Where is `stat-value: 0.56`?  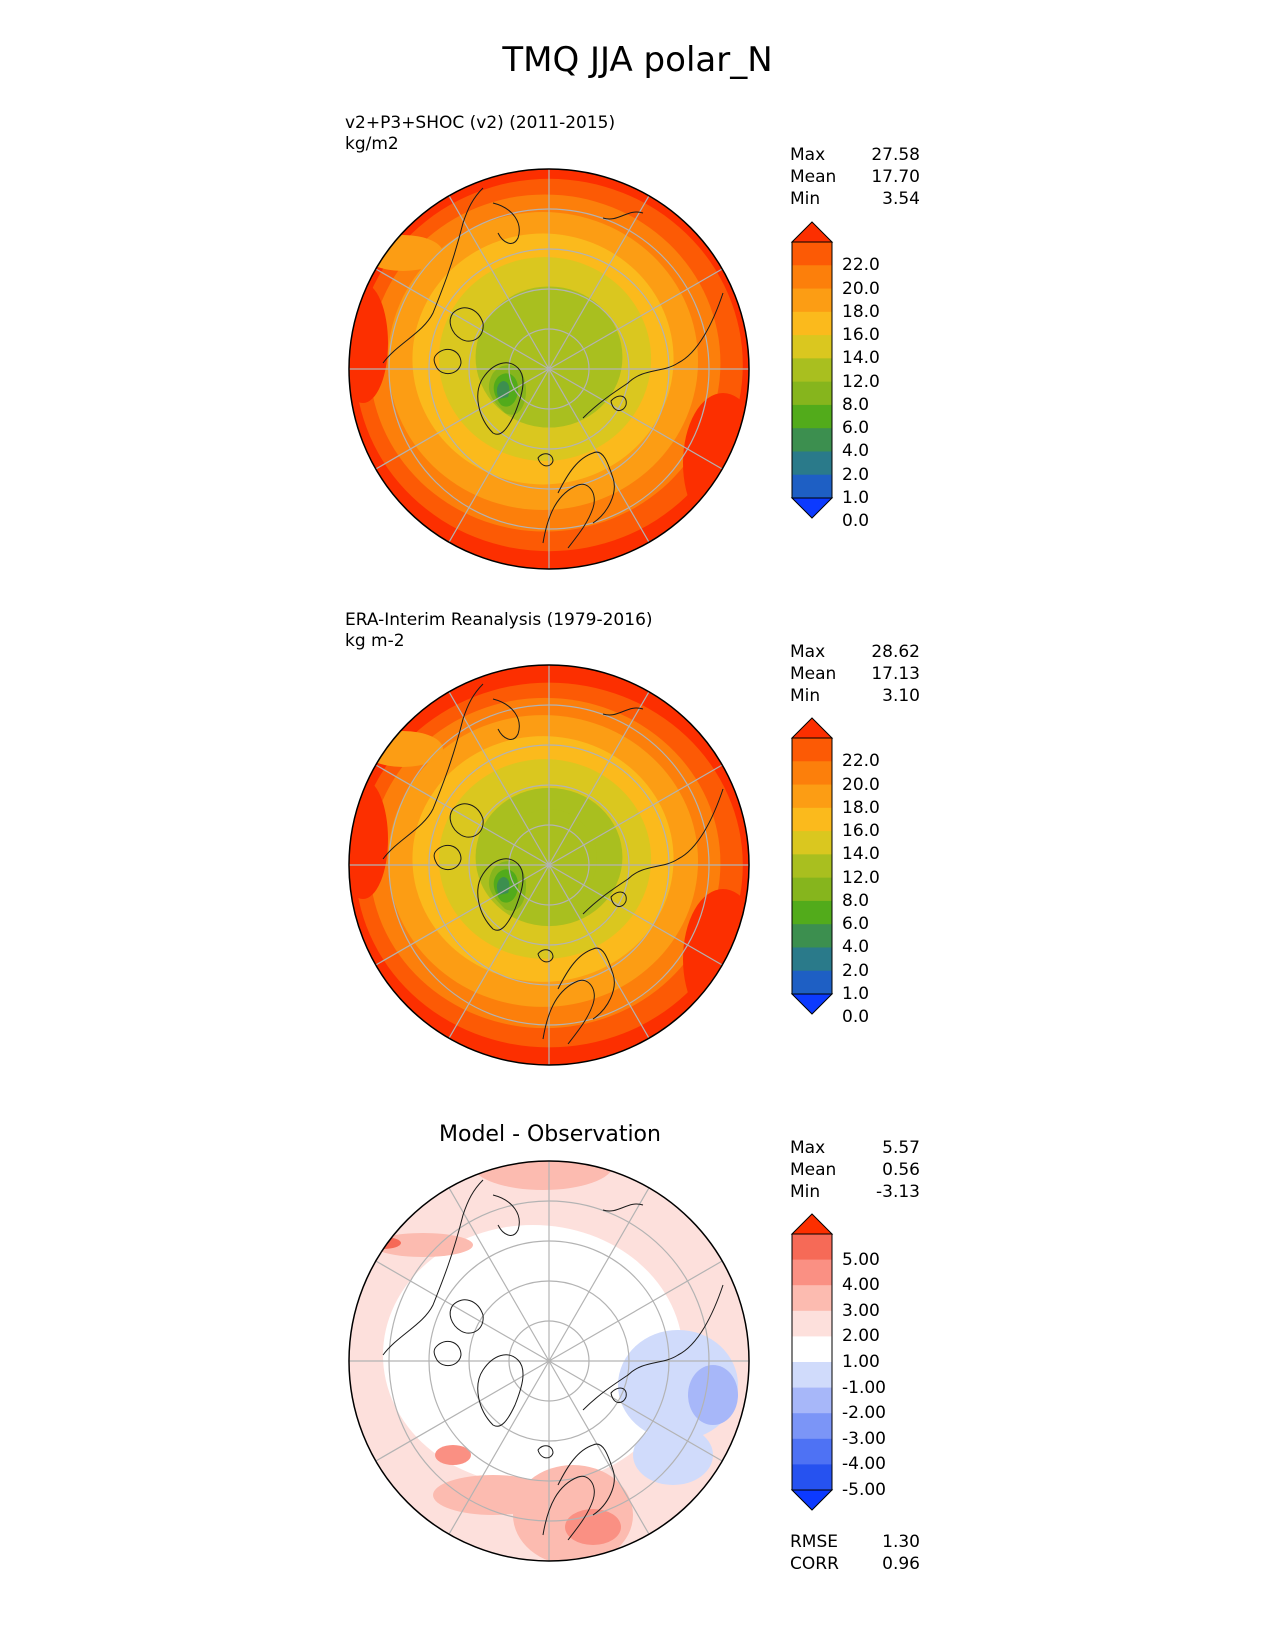
stat-value: 0.56 is located at coordinates (901, 1170).